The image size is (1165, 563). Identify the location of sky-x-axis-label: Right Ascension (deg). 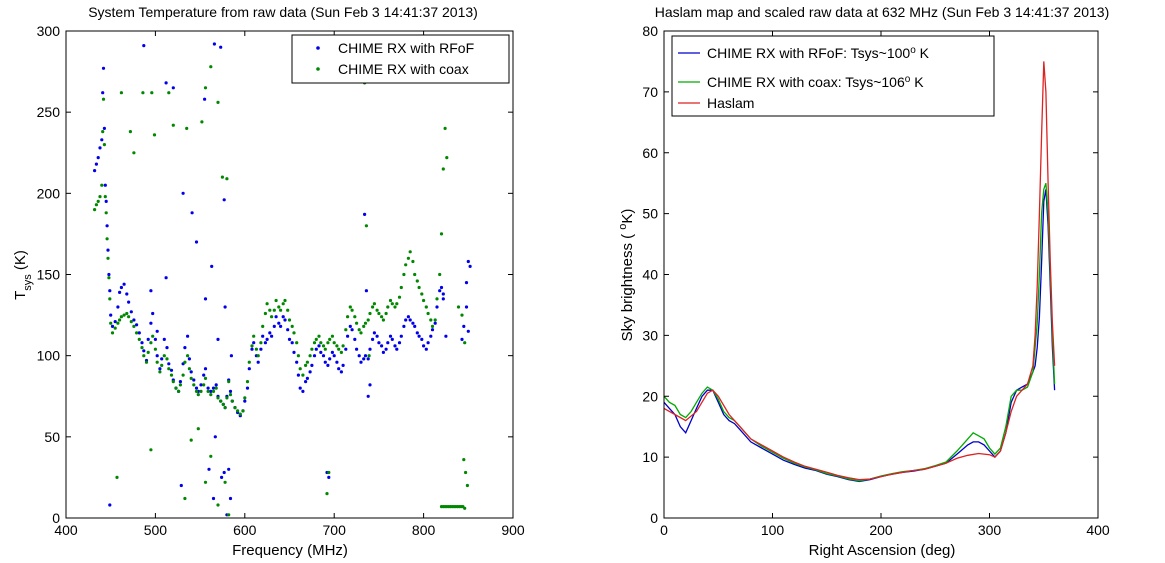
(882, 550).